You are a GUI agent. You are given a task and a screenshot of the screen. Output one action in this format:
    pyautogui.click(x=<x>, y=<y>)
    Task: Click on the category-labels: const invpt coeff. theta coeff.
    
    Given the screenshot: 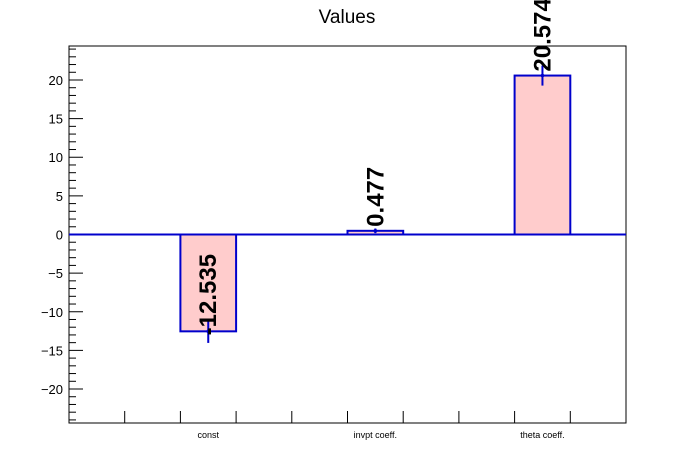 What is the action you would take?
    pyautogui.click(x=380, y=435)
    